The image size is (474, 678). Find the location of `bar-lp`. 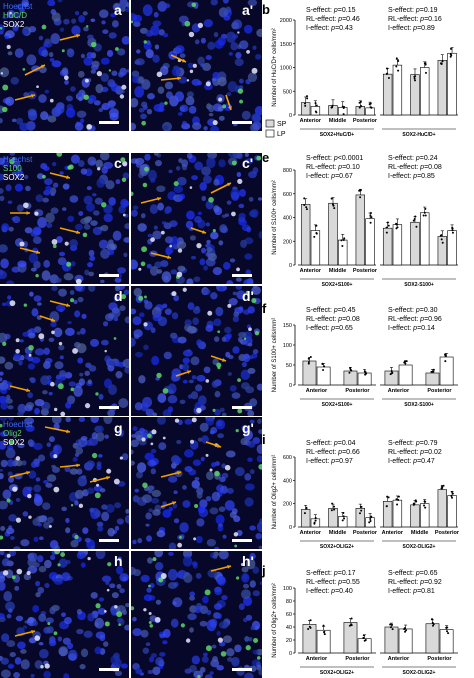

bar-lp is located at coordinates (397, 245).